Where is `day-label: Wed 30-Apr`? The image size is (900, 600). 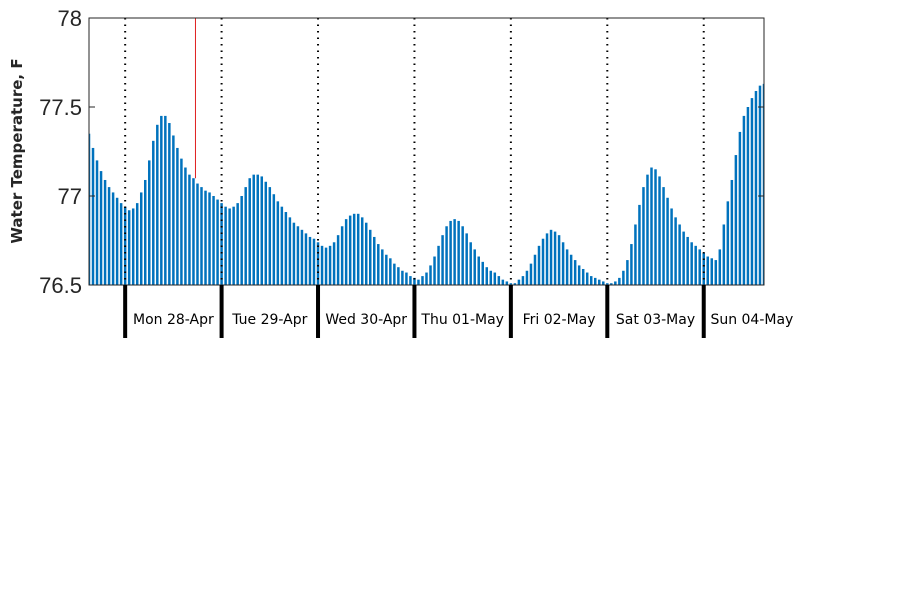 day-label: Wed 30-Apr is located at coordinates (366, 320).